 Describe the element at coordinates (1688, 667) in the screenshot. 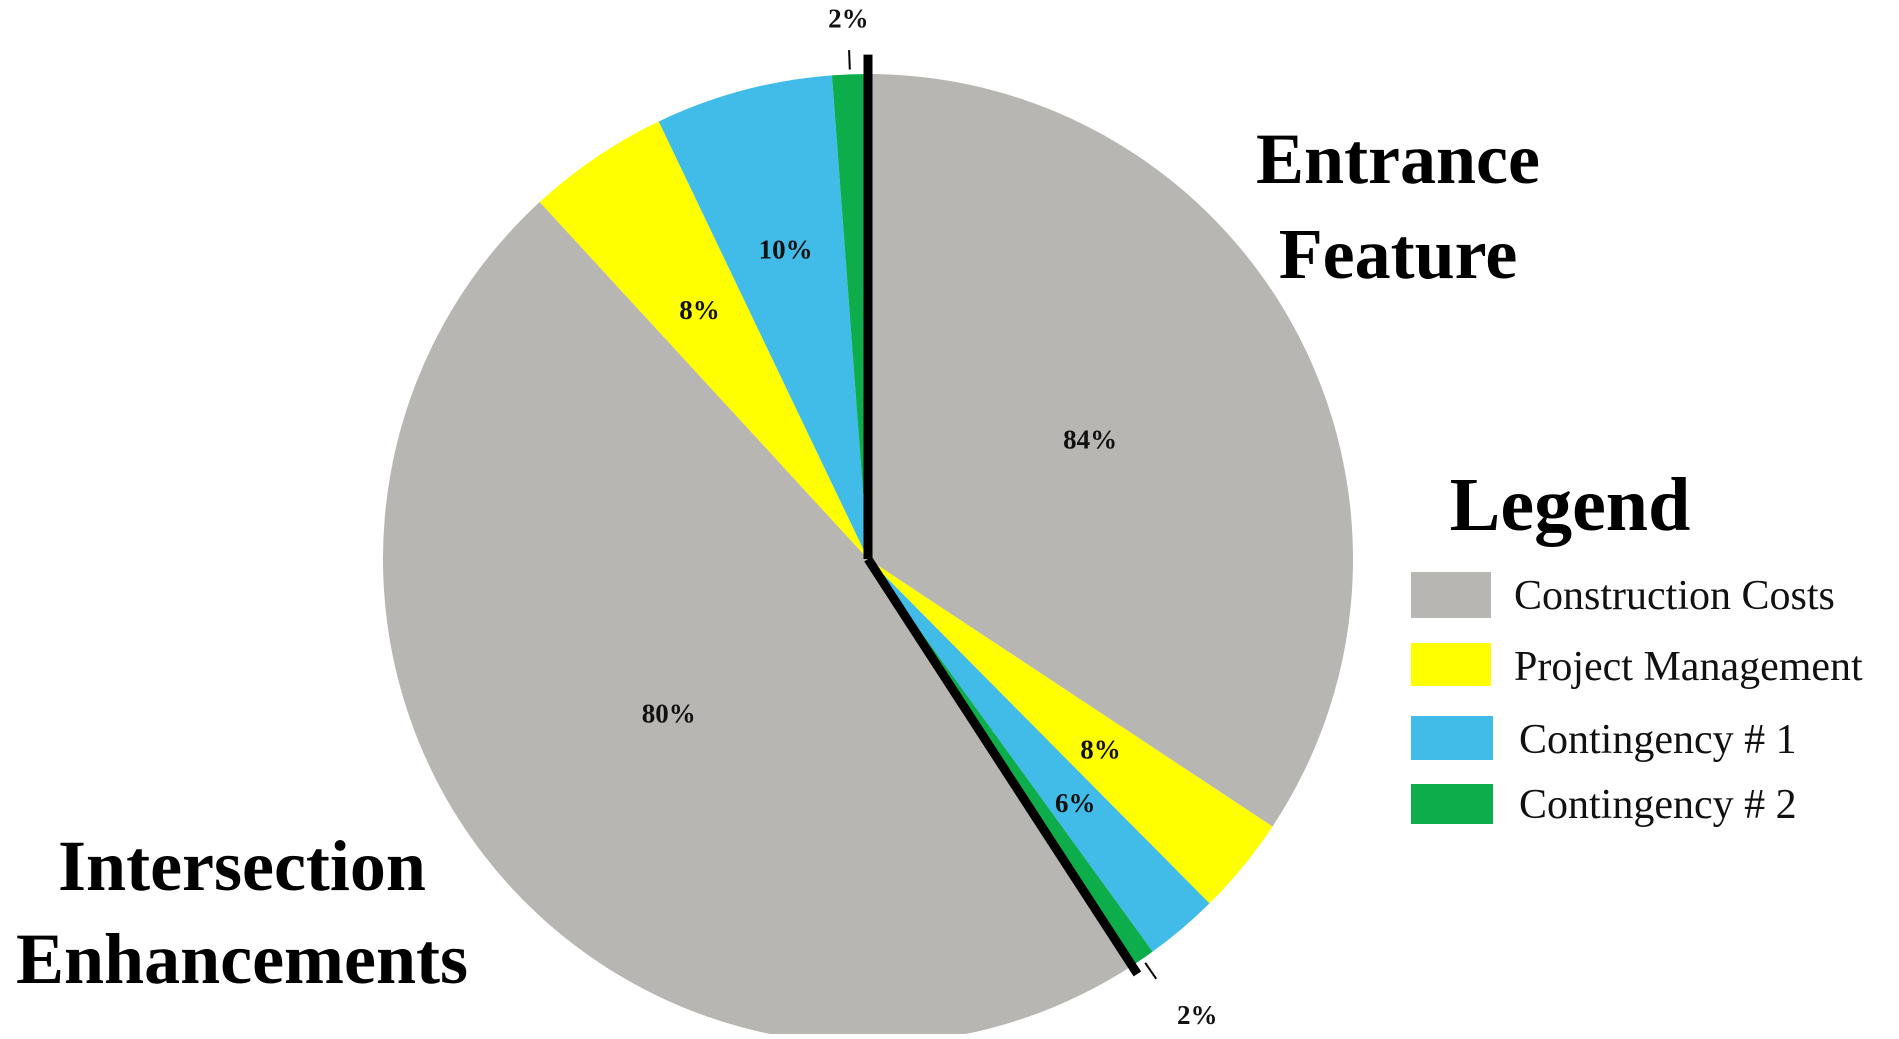

I see `legend-label-project-management: Project Management` at that location.